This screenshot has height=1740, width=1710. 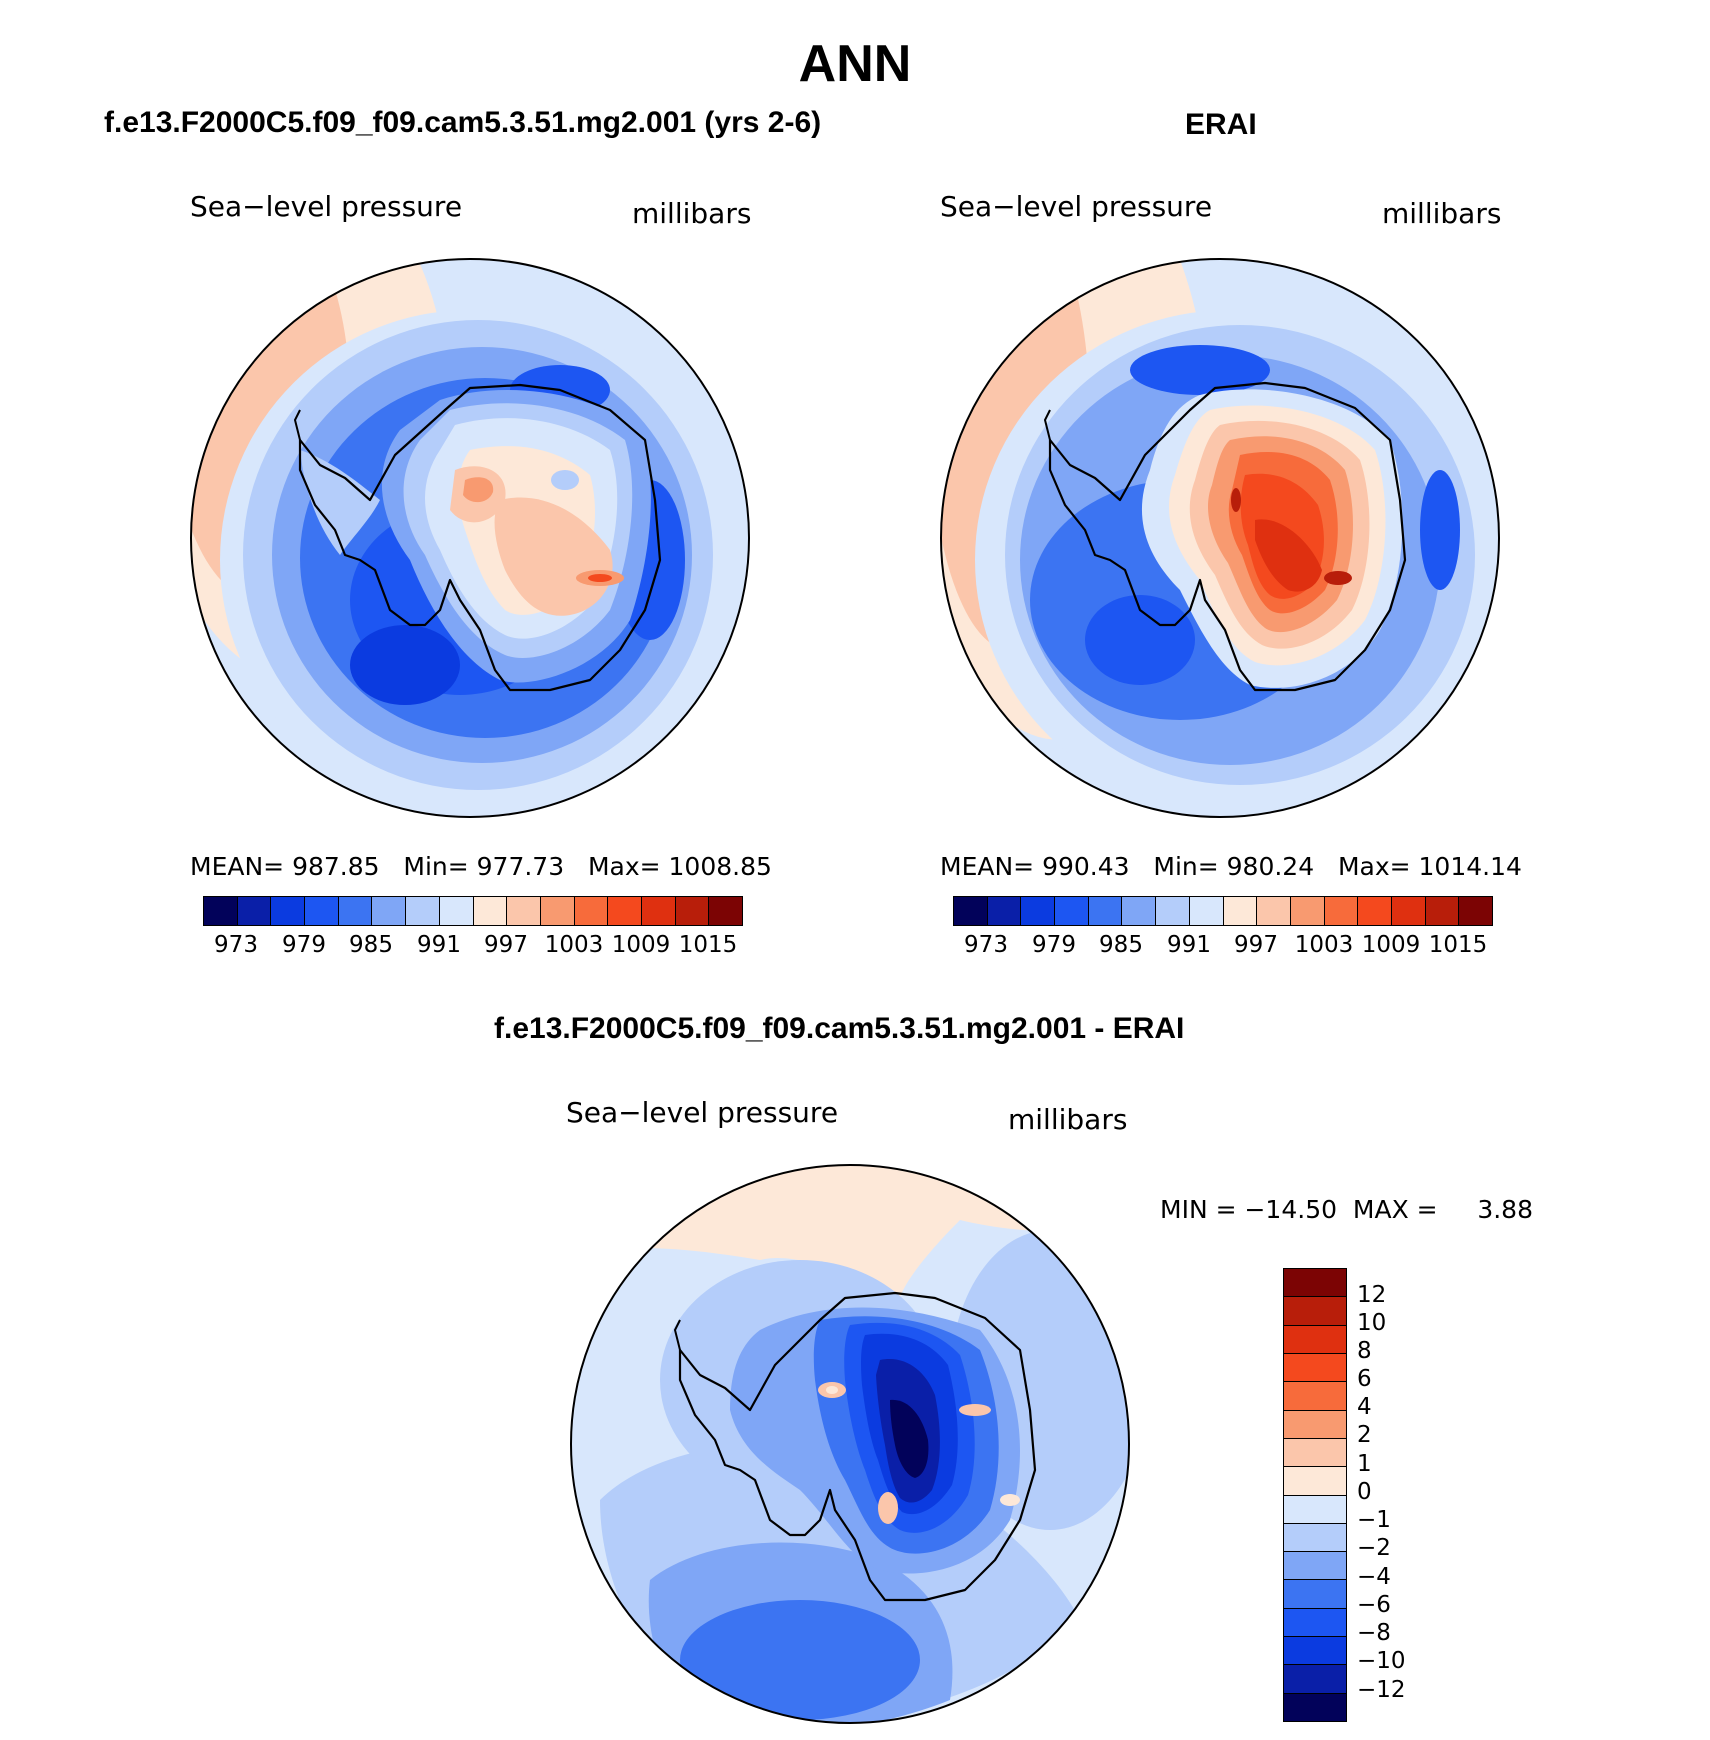 I want to click on figure-title: ANN, so click(x=855, y=64).